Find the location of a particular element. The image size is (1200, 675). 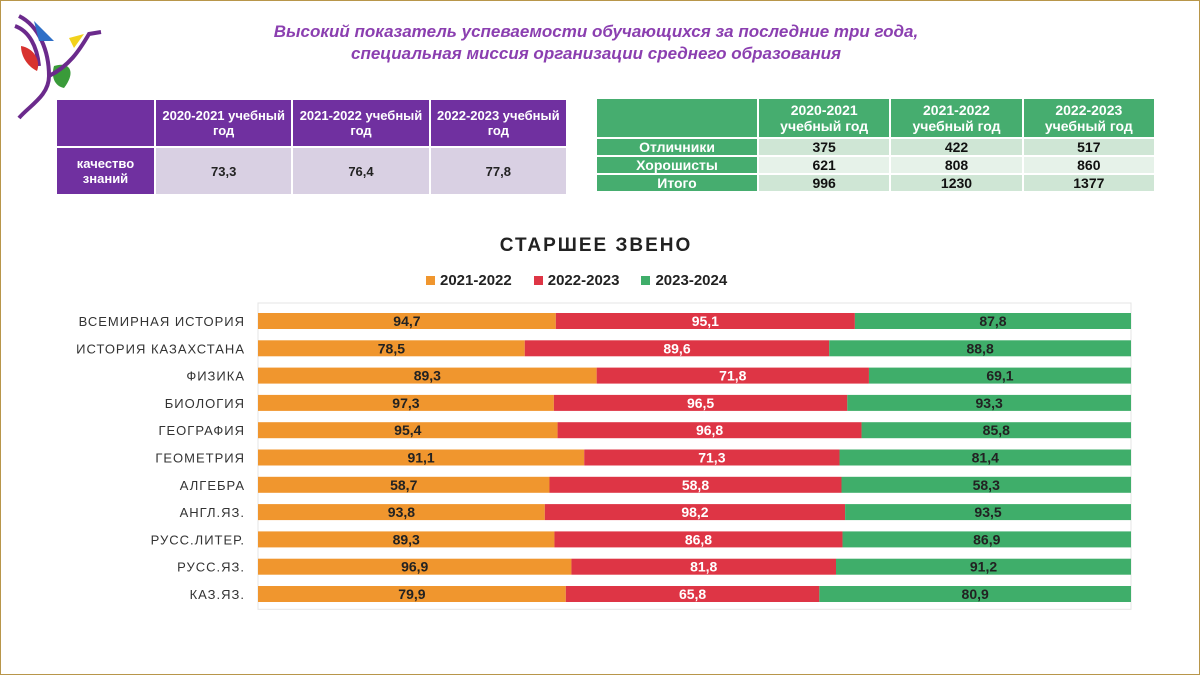

row-label: качество знаний is located at coordinates (105, 171).